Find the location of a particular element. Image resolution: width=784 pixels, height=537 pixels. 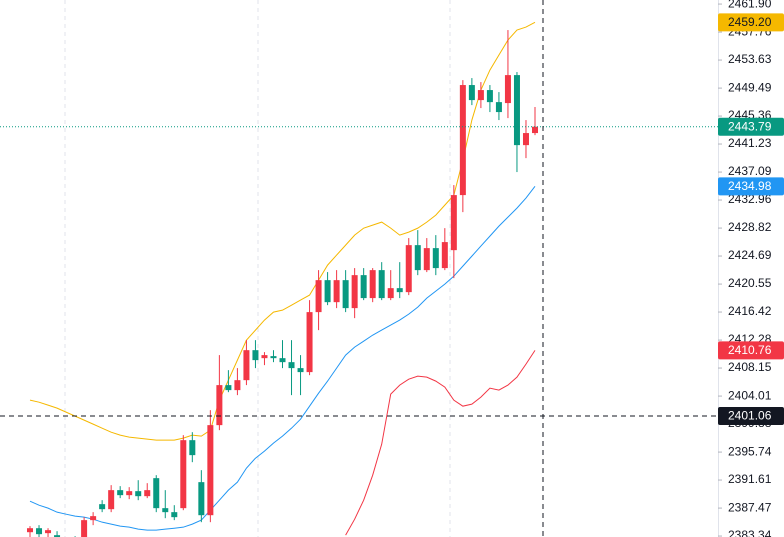

y-tick-label: 2416.42 is located at coordinates (750, 311).